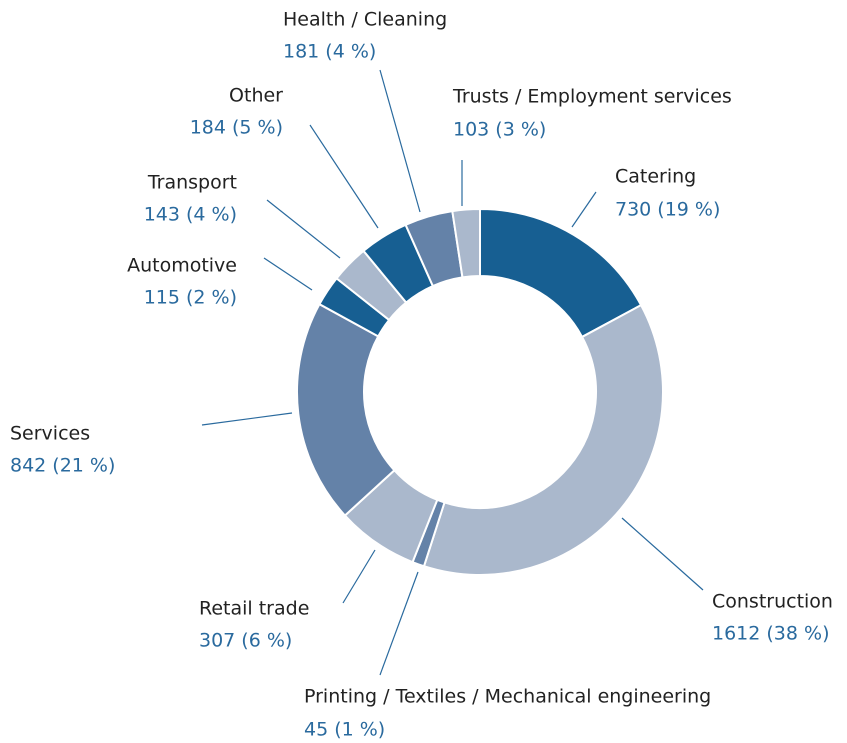  I want to click on value-label: 842 (21 %), so click(62, 466).